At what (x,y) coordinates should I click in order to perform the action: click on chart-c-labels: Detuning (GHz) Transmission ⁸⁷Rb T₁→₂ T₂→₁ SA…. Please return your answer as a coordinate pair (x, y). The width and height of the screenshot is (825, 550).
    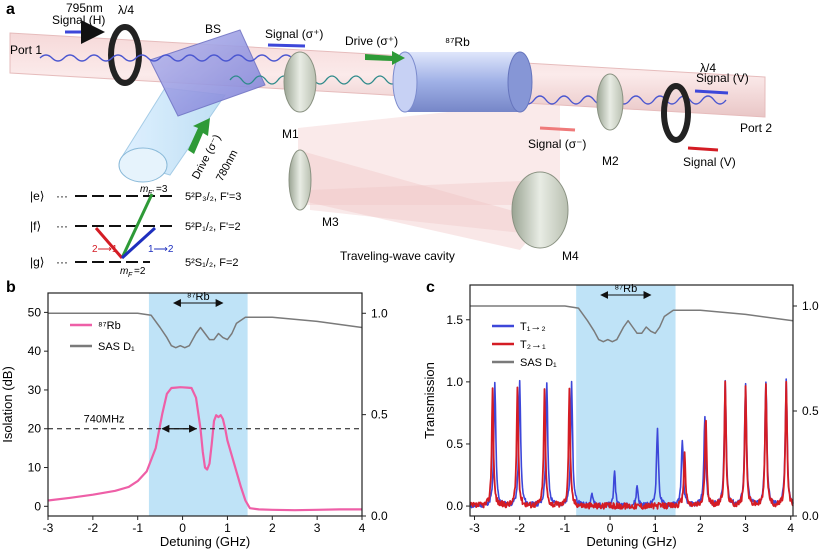
    Looking at the image, I should click on (549, 416).